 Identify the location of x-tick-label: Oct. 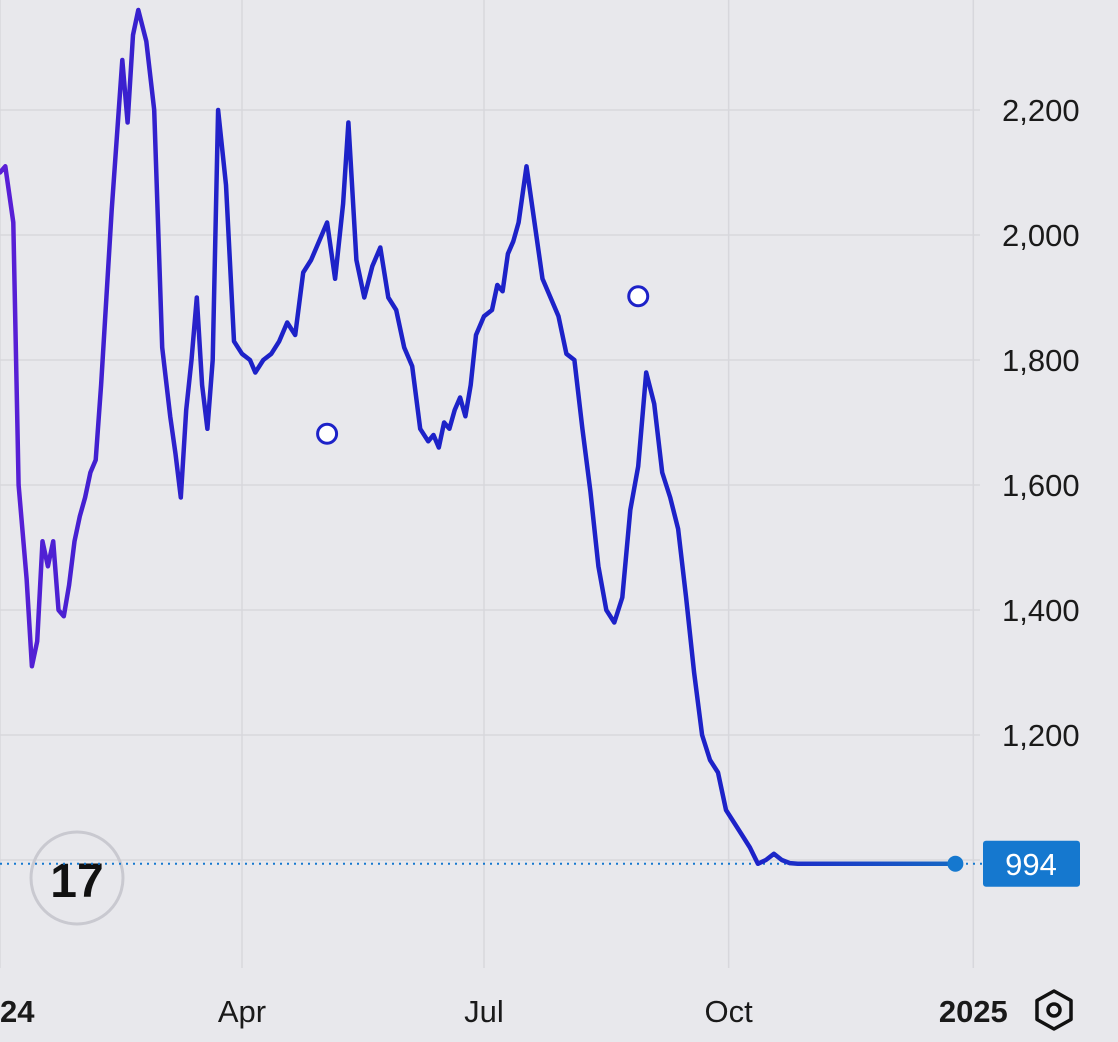
(729, 1011).